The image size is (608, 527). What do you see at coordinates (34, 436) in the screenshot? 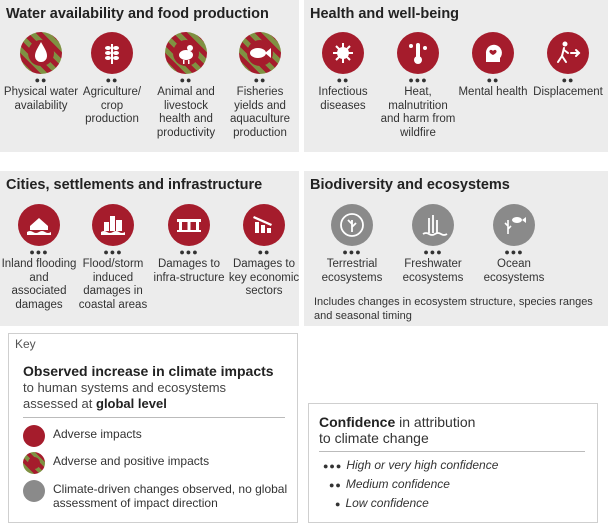
I see `adverse-swatch-icon` at bounding box center [34, 436].